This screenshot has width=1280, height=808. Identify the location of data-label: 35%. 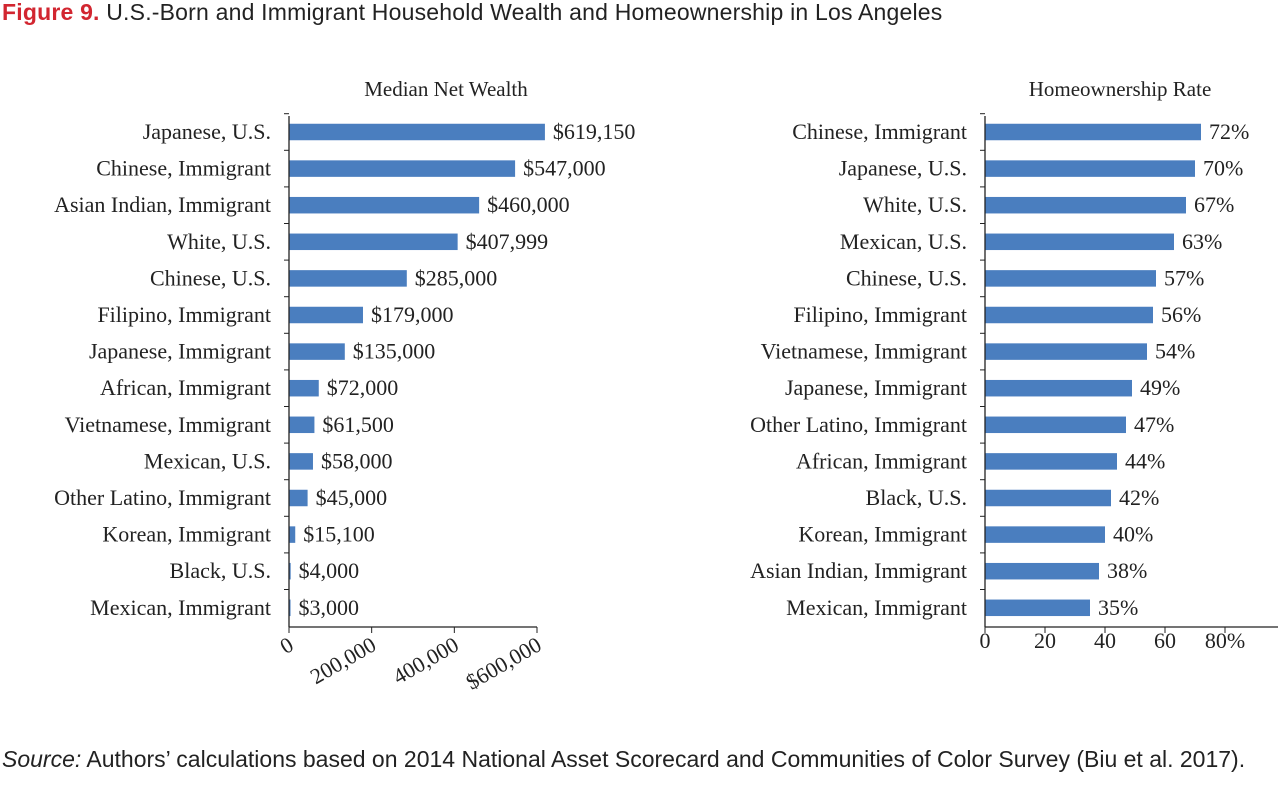
(1118, 607).